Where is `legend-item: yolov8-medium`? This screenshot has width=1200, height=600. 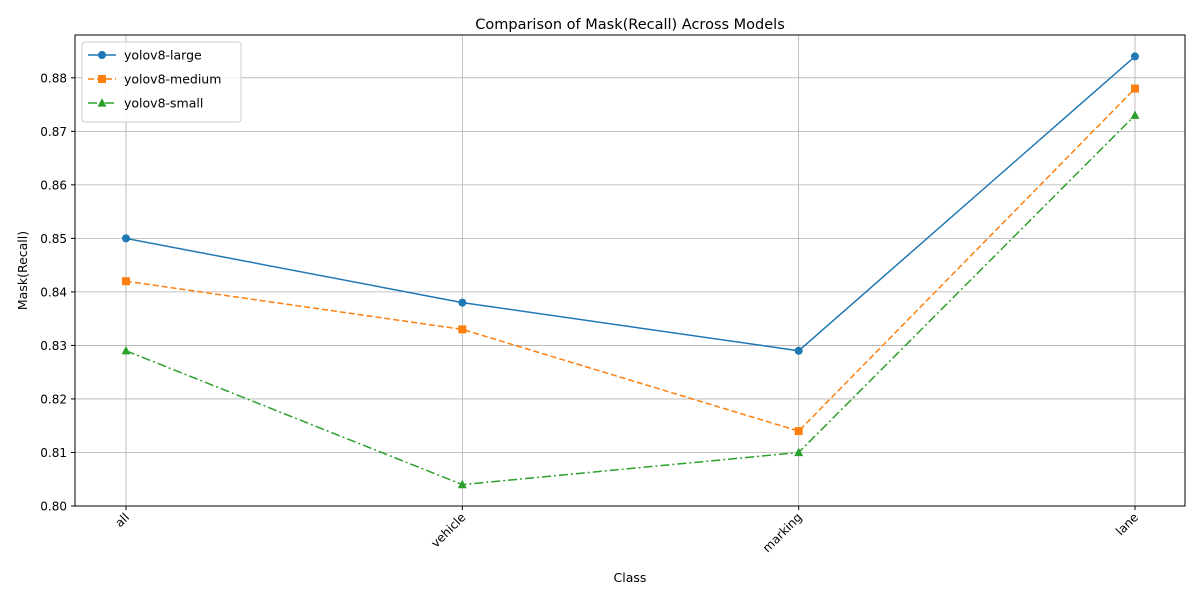
legend-item: yolov8-medium is located at coordinates (154, 79).